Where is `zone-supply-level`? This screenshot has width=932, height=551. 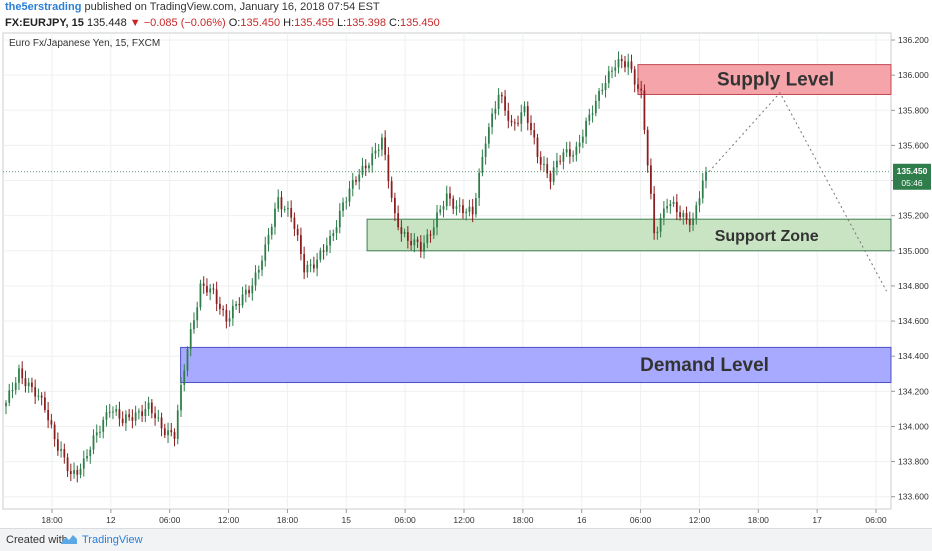
zone-supply-level is located at coordinates (764, 79).